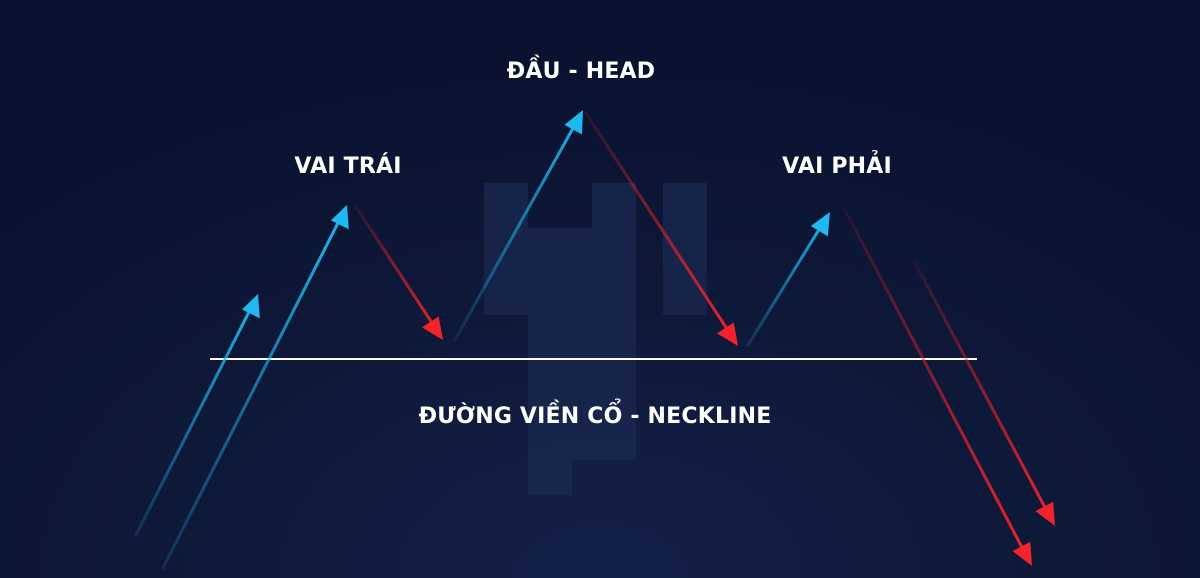 The height and width of the screenshot is (578, 1200). I want to click on head-label: ĐẦU - HEAD, so click(581, 71).